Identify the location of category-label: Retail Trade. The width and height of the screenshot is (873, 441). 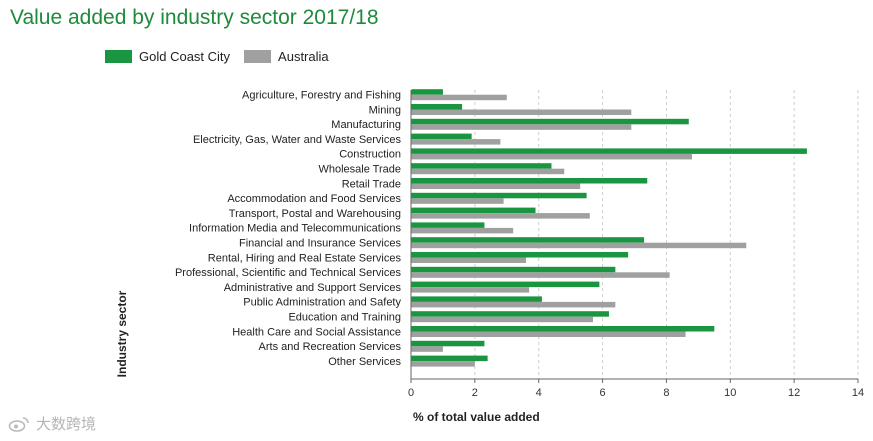
(371, 184).